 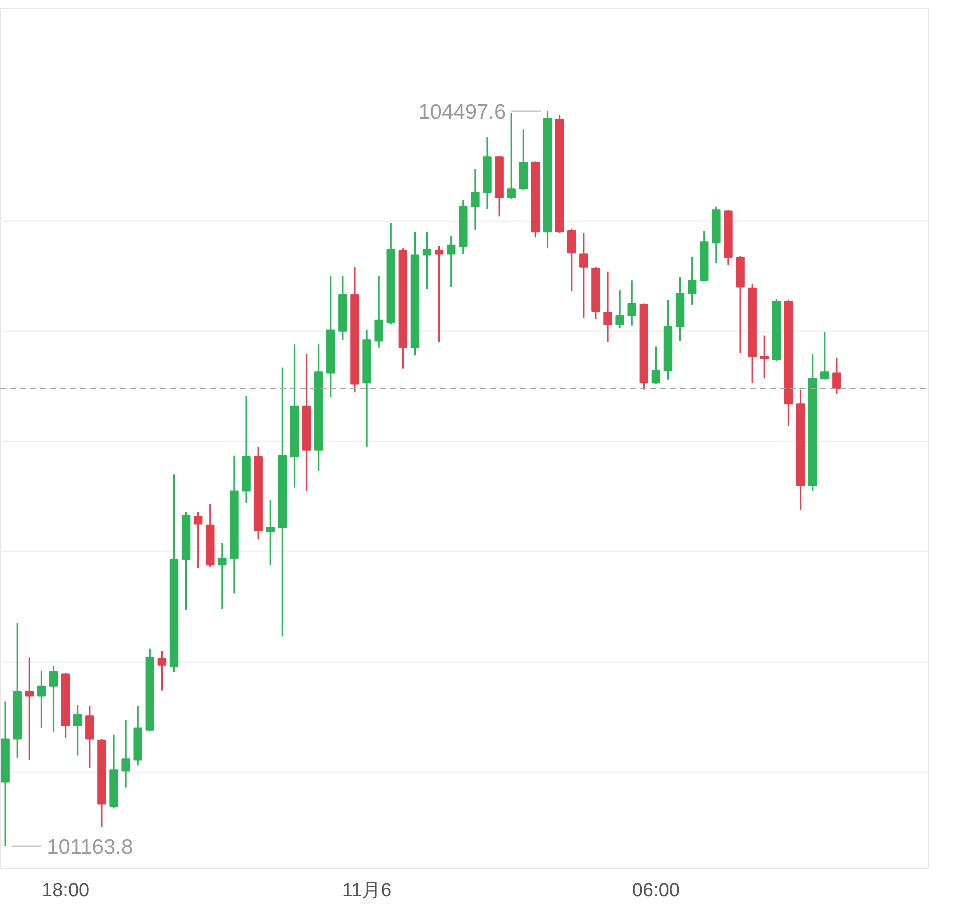 I want to click on annotation: 104497.6, so click(x=462, y=112).